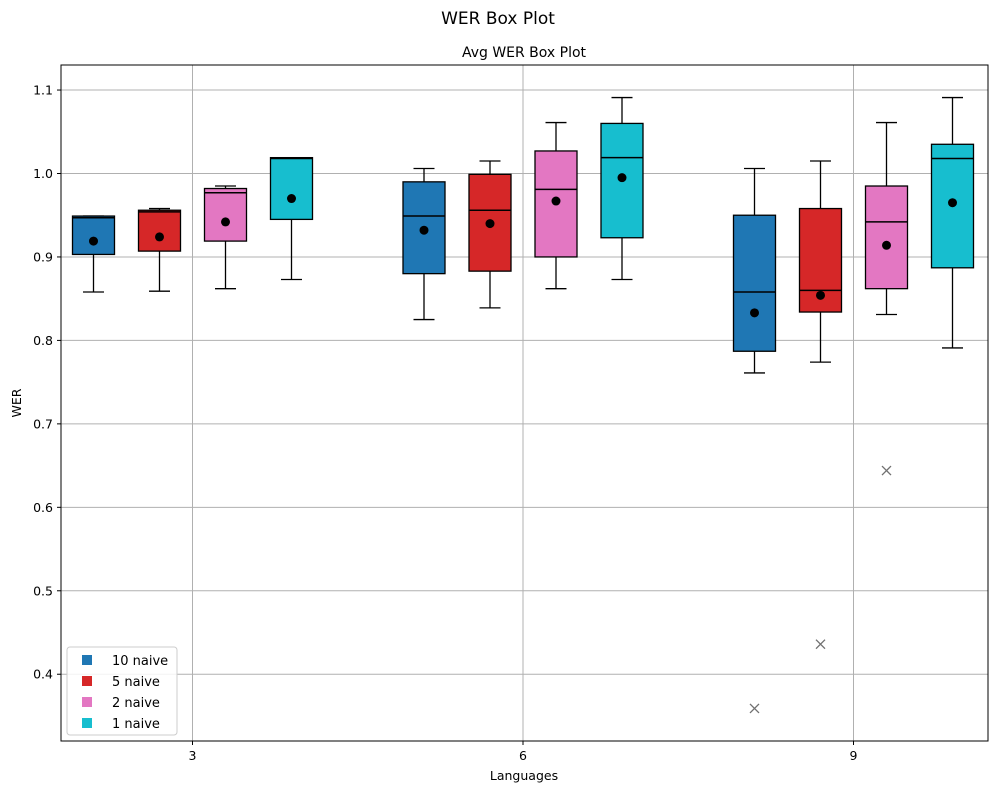 This screenshot has width=997, height=794. I want to click on y-tick-label: 1.0, so click(43, 173).